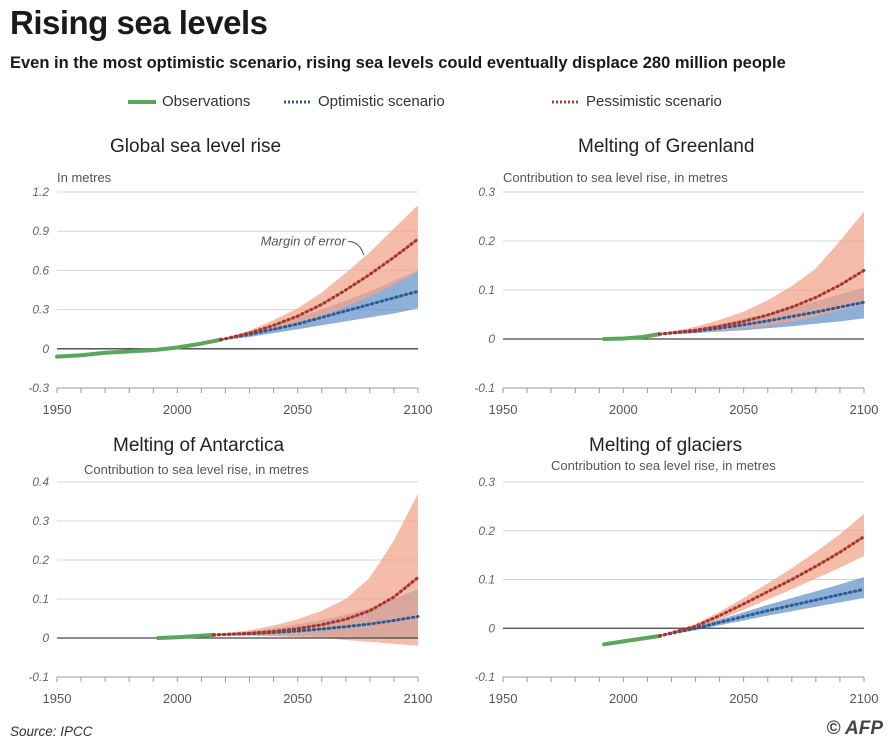 Image resolution: width=895 pixels, height=751 pixels. What do you see at coordinates (206, 101) in the screenshot?
I see `legend-label: Observations` at bounding box center [206, 101].